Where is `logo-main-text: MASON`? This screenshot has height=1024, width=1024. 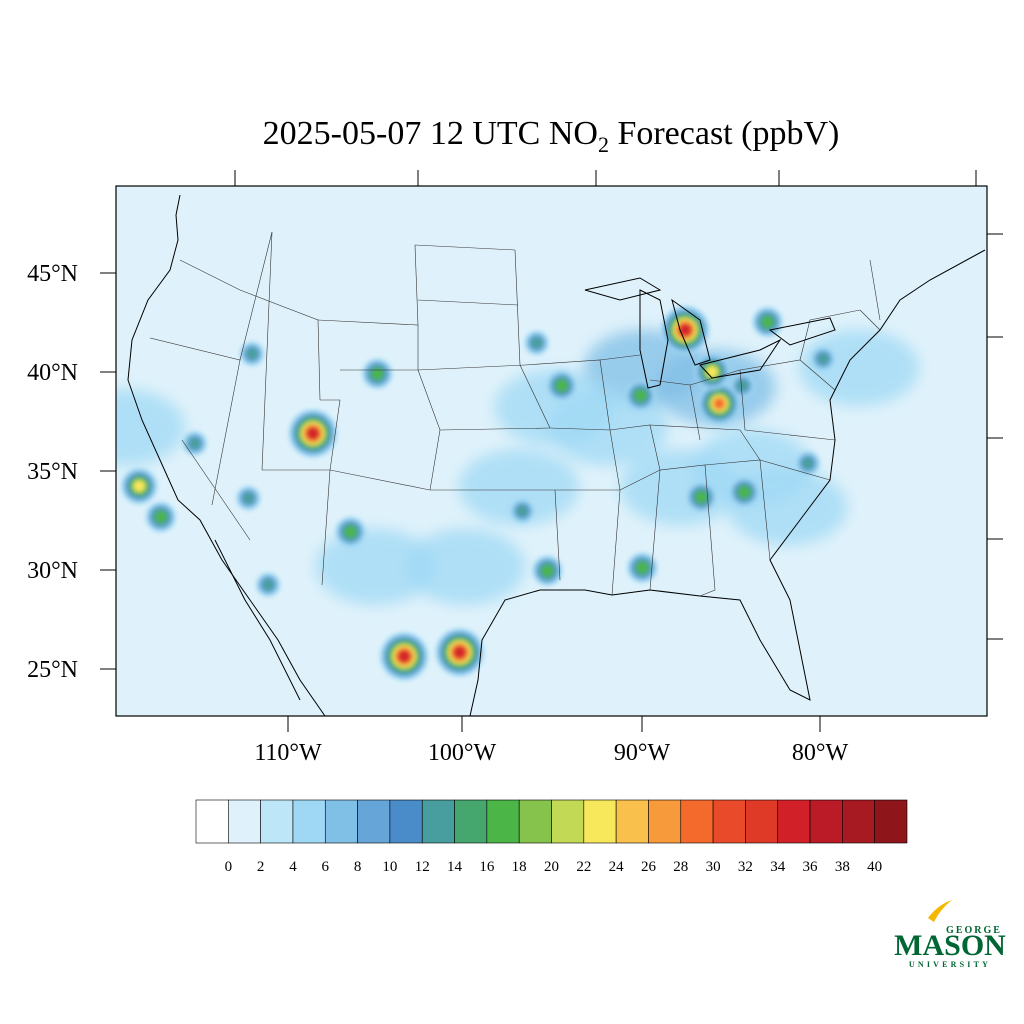
logo-main-text: MASON is located at coordinates (950, 945).